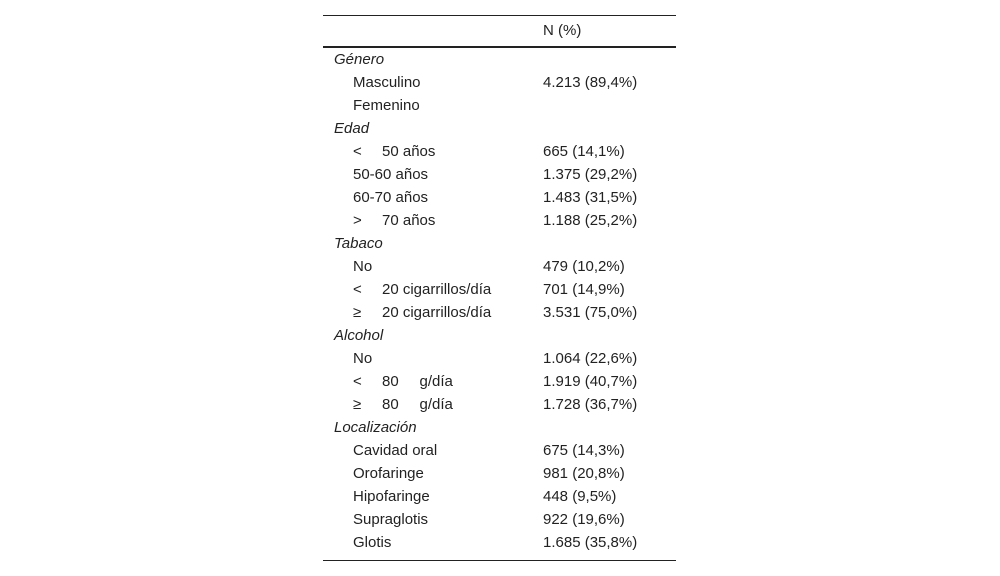  Describe the element at coordinates (388, 473) in the screenshot. I see `row-label: Orofaringe` at that location.